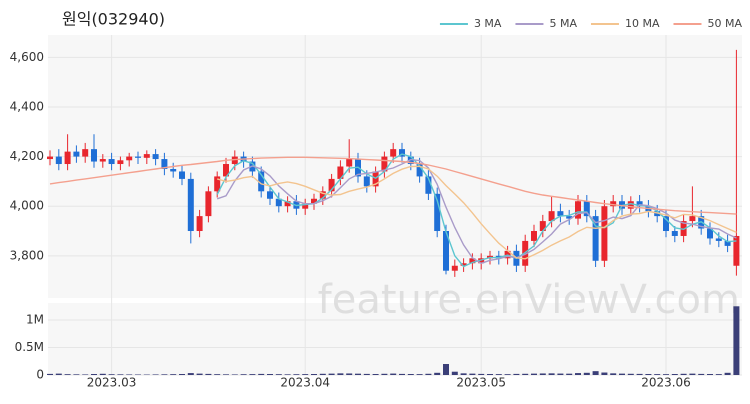 Image resolution: width=750 pixels, height=404 pixels. What do you see at coordinates (563, 23) in the screenshot?
I see `legend-label: 5 MA` at bounding box center [563, 23].